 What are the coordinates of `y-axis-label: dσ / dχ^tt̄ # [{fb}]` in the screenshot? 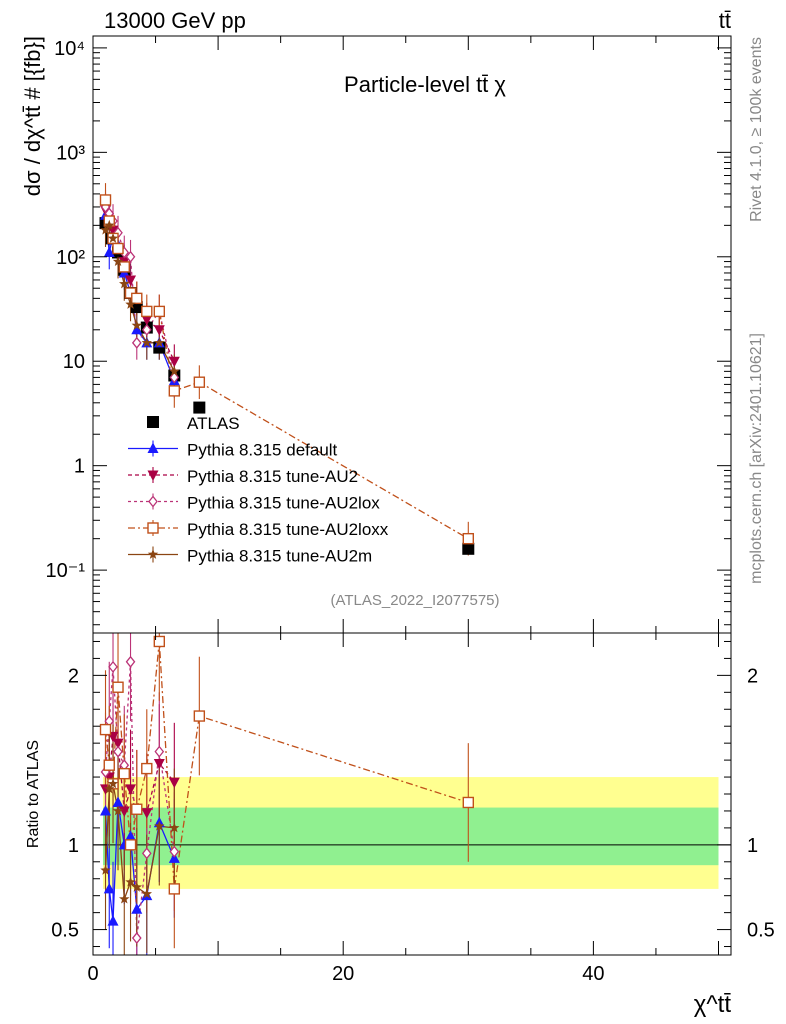 It's located at (32, 116).